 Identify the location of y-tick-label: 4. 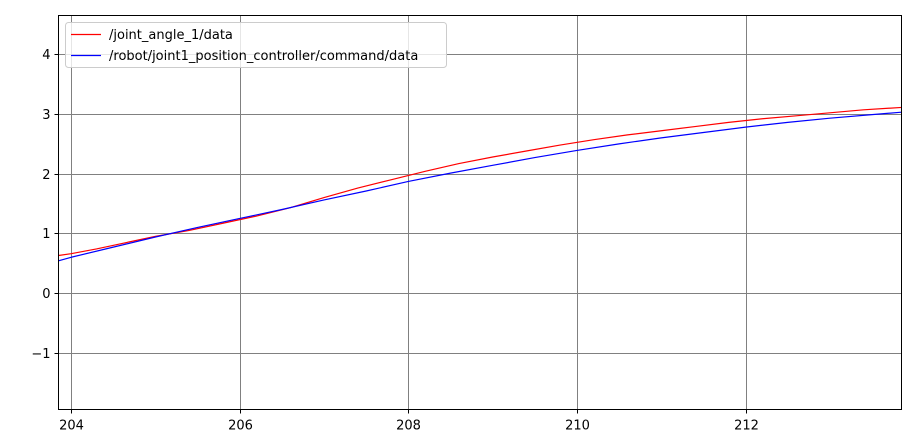
(46, 55).